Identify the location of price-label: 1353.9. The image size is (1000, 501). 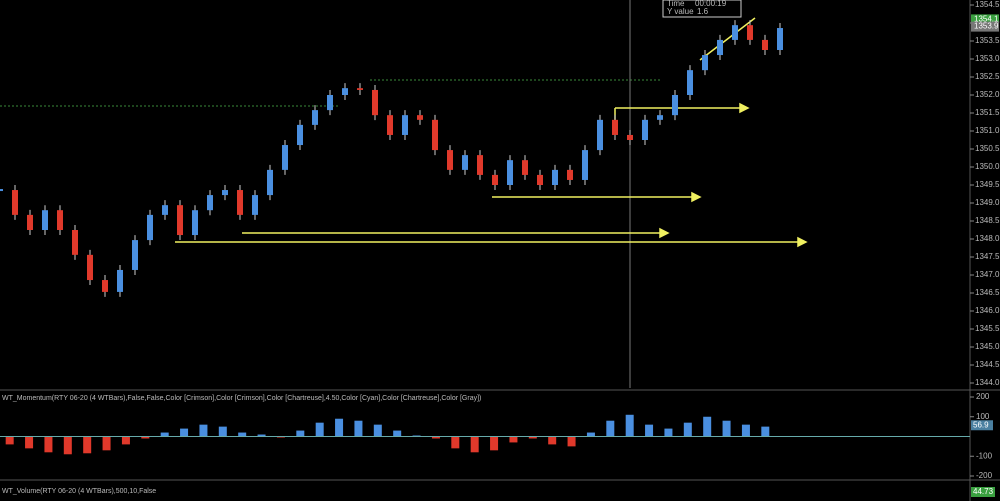
(986, 26).